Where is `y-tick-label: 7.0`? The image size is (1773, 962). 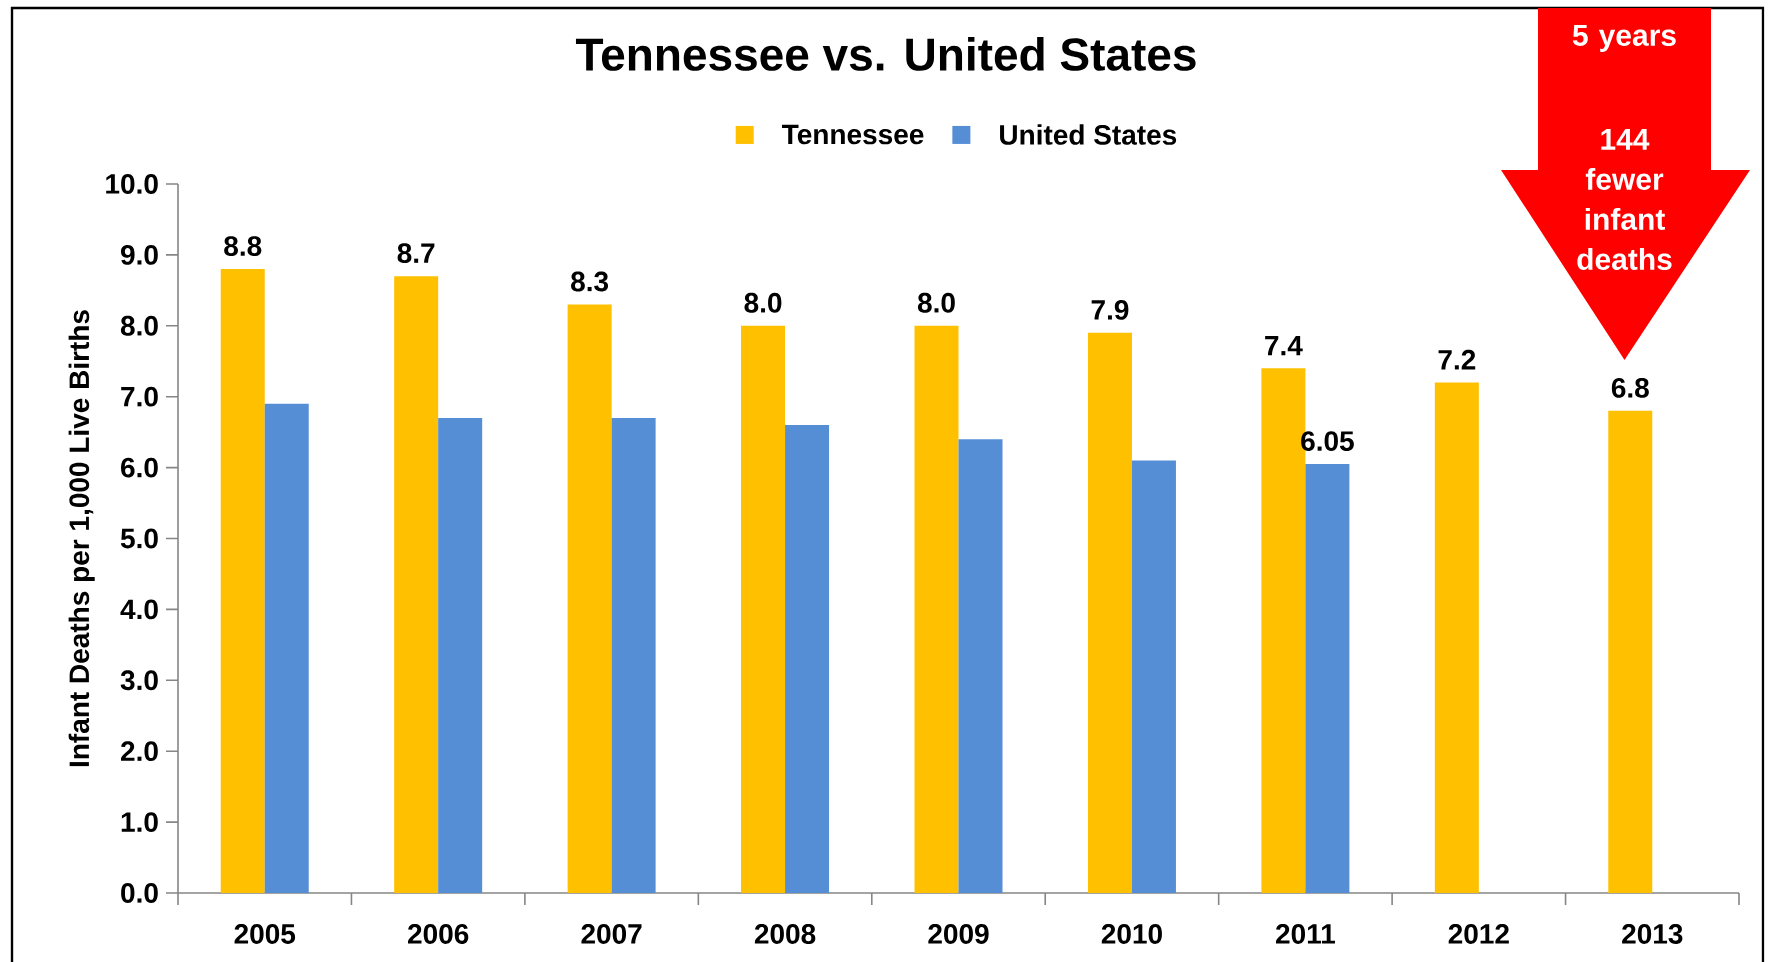 y-tick-label: 7.0 is located at coordinates (139, 396).